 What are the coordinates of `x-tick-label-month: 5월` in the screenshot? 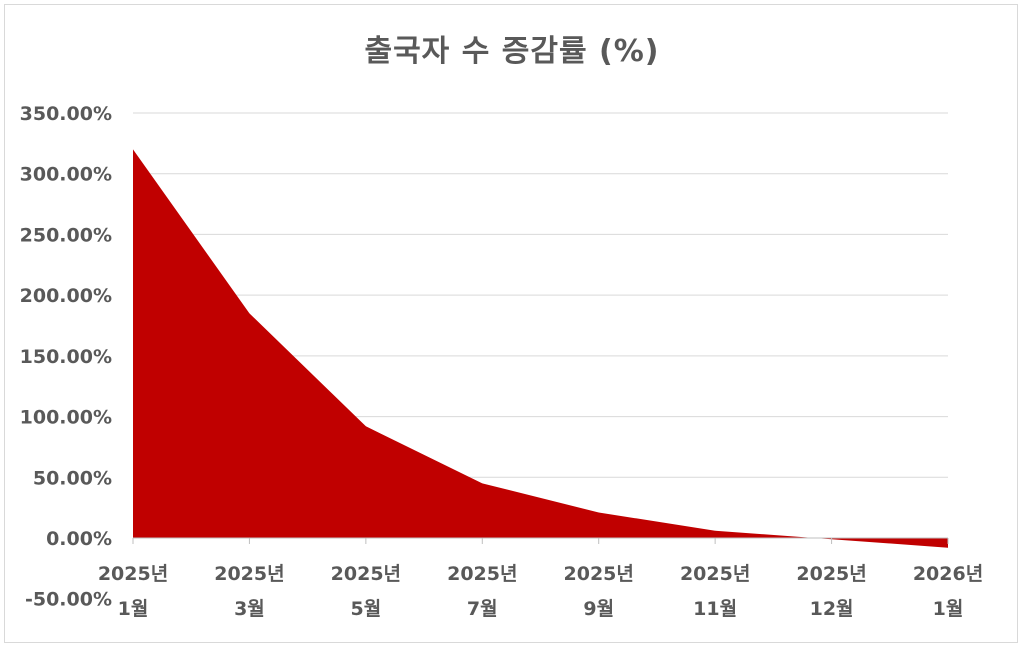 It's located at (366, 609).